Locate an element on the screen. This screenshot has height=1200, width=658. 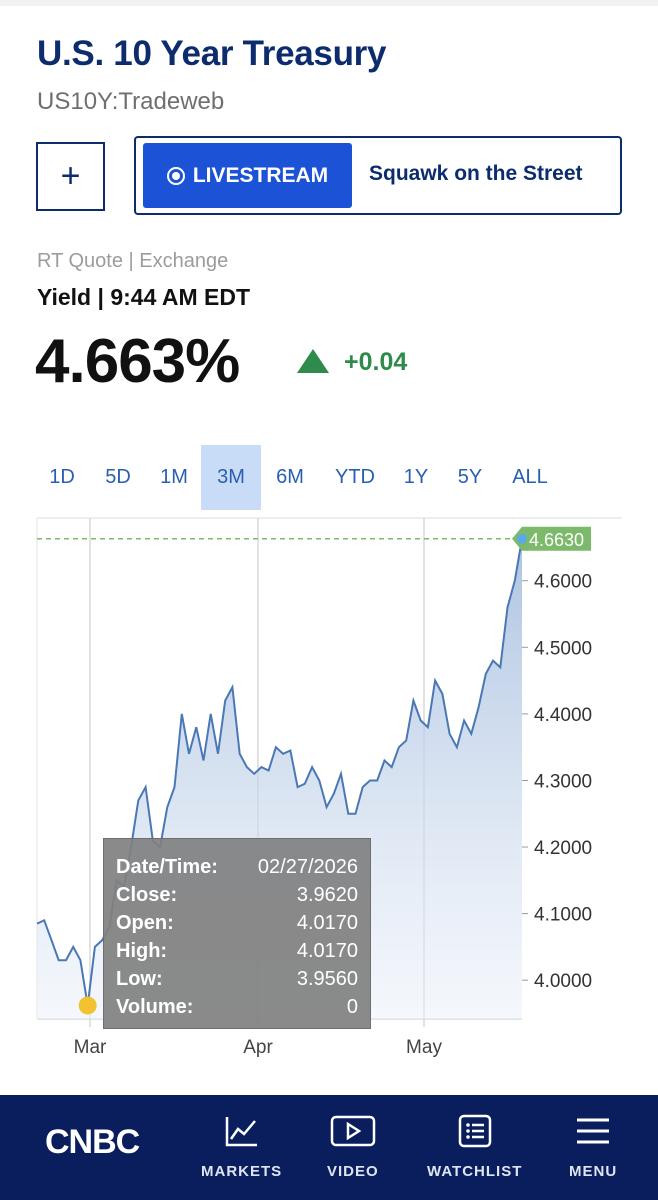
livestream-banner: LIVESTREAM Squawk on the Street is located at coordinates (378, 175).